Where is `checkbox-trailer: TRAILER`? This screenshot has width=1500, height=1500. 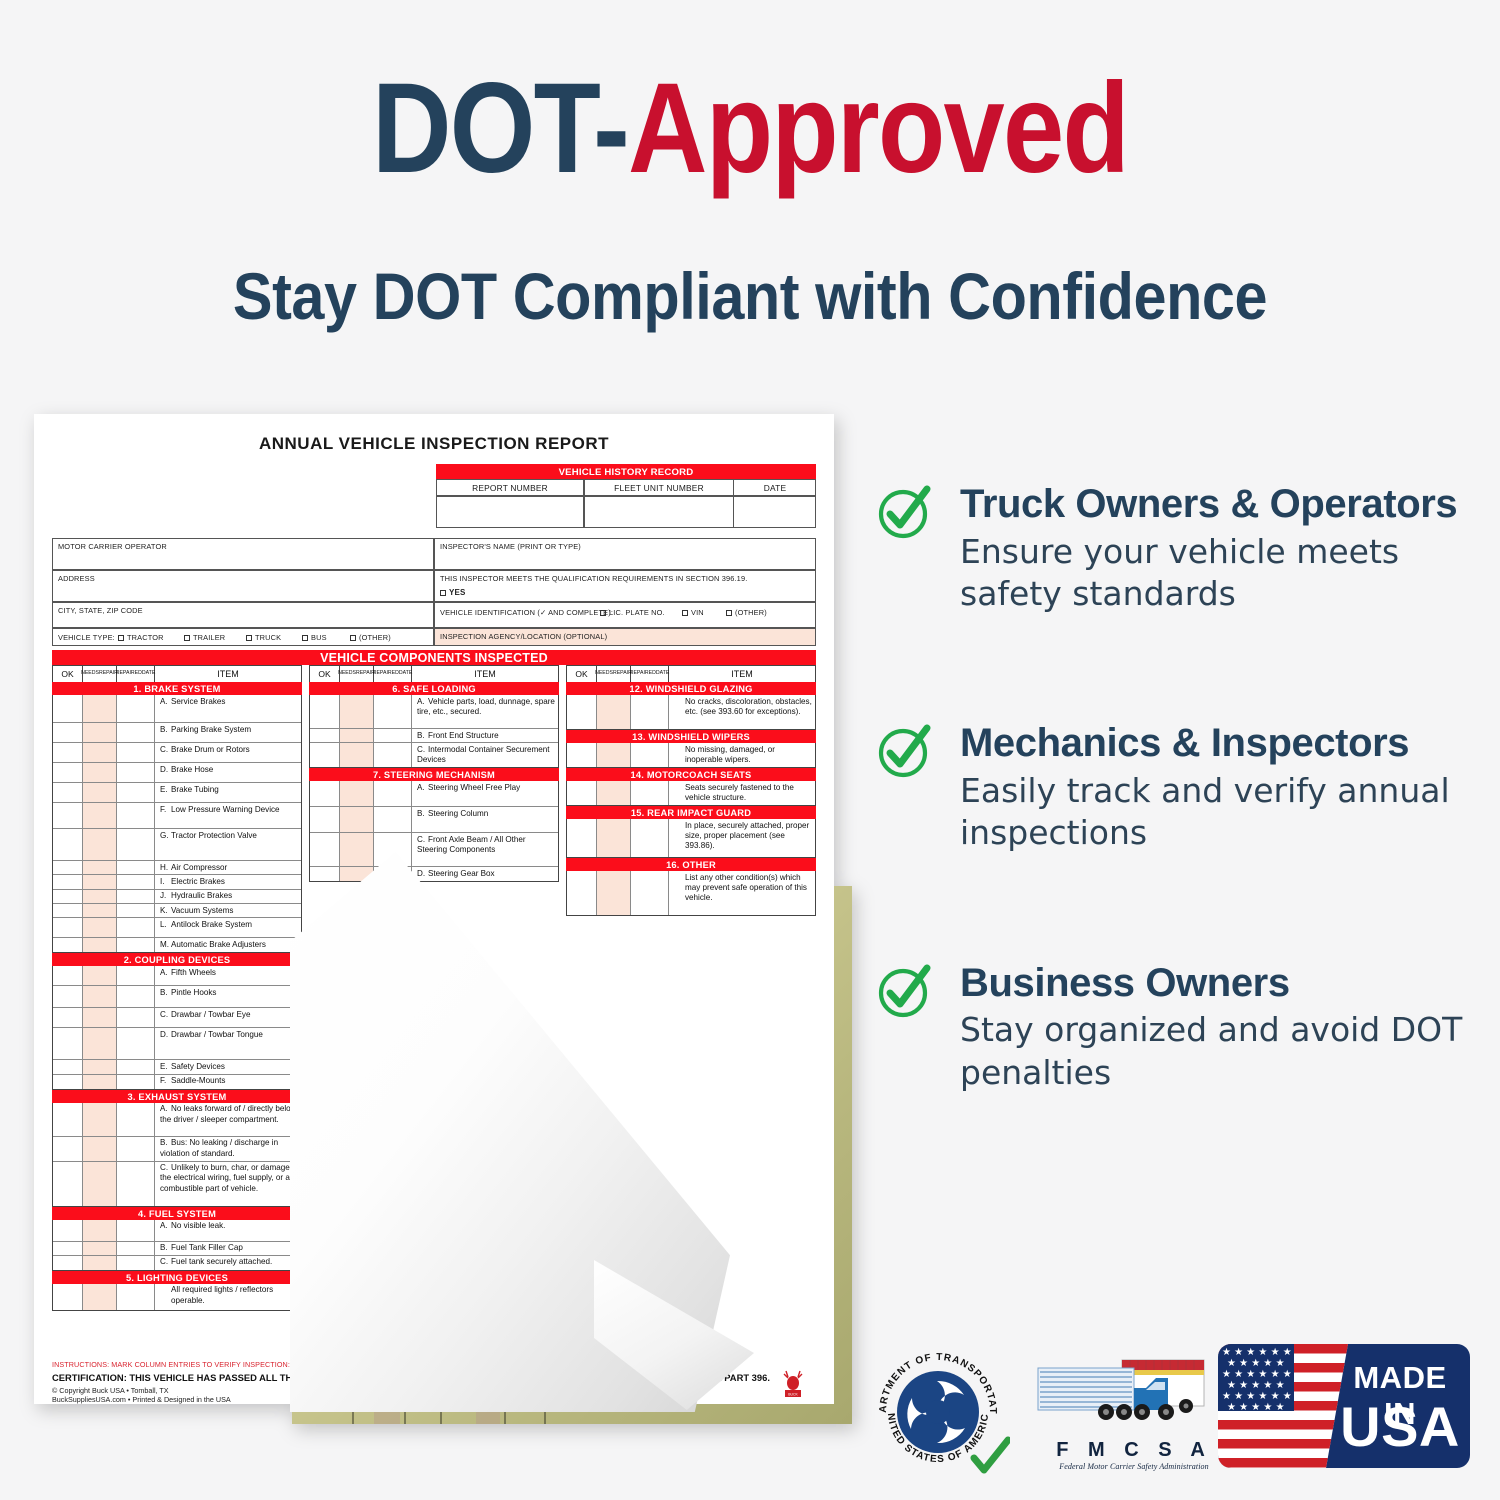
checkbox-trailer: TRAILER is located at coordinates (204, 637).